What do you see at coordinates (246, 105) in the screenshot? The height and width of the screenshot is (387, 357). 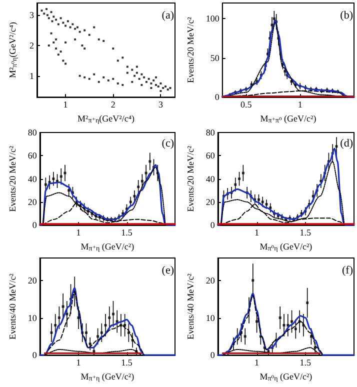 I see `x-tick-label: 0.5` at bounding box center [246, 105].